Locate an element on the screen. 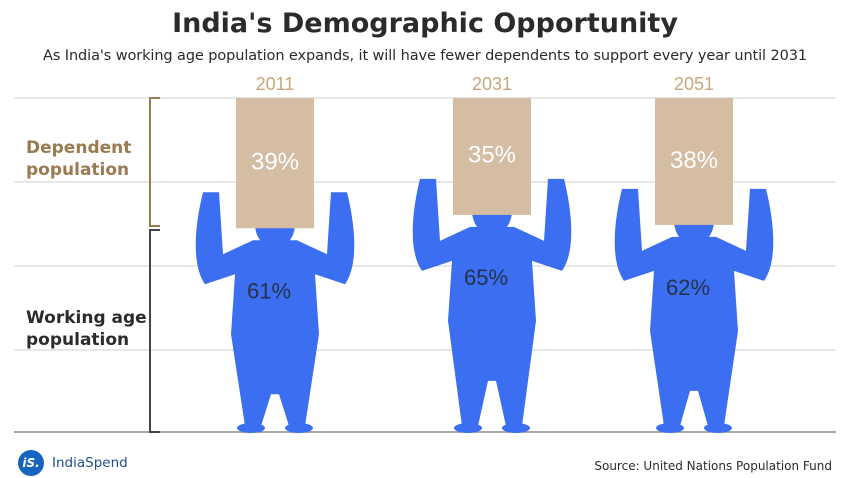 The height and width of the screenshot is (478, 850). year-label: 2011 is located at coordinates (275, 84).